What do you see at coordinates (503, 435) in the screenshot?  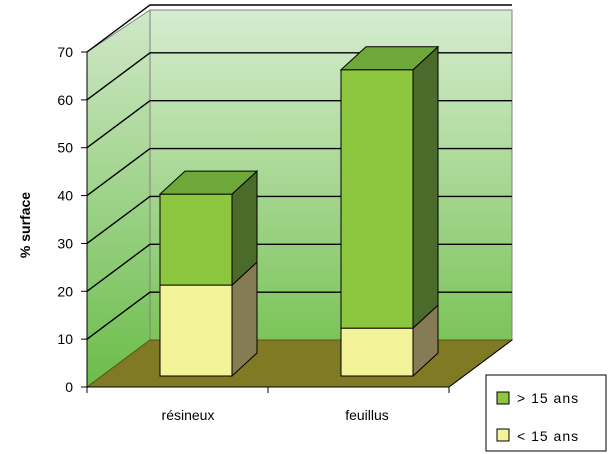 I see `legend-swatch-younger` at bounding box center [503, 435].